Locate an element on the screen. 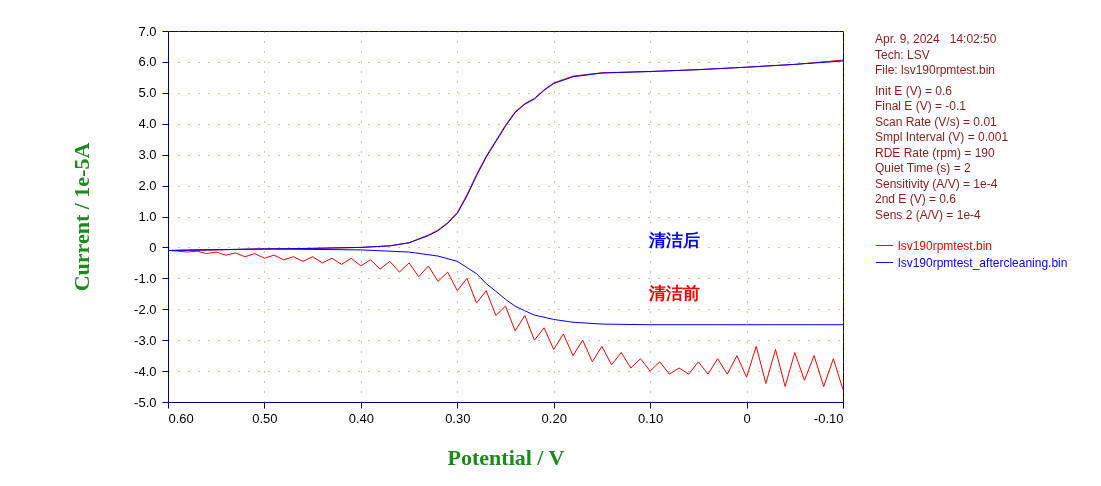  x-axis-title: Potential / V is located at coordinates (506, 457).